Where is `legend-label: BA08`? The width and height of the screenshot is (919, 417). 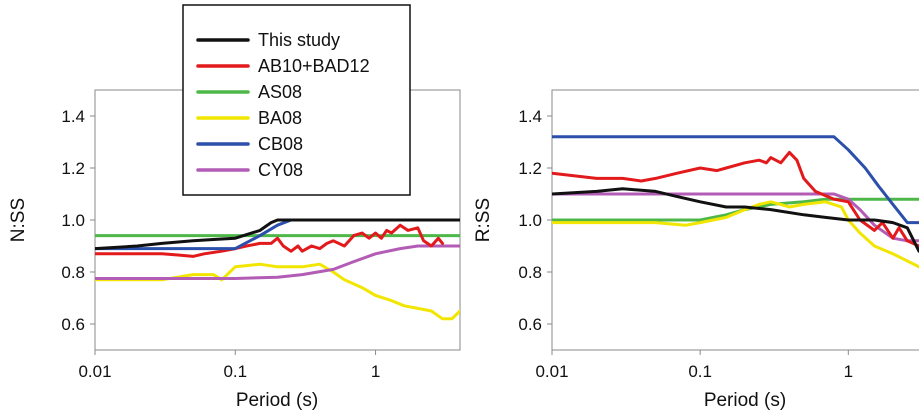
legend-label: BA08 is located at coordinates (280, 118).